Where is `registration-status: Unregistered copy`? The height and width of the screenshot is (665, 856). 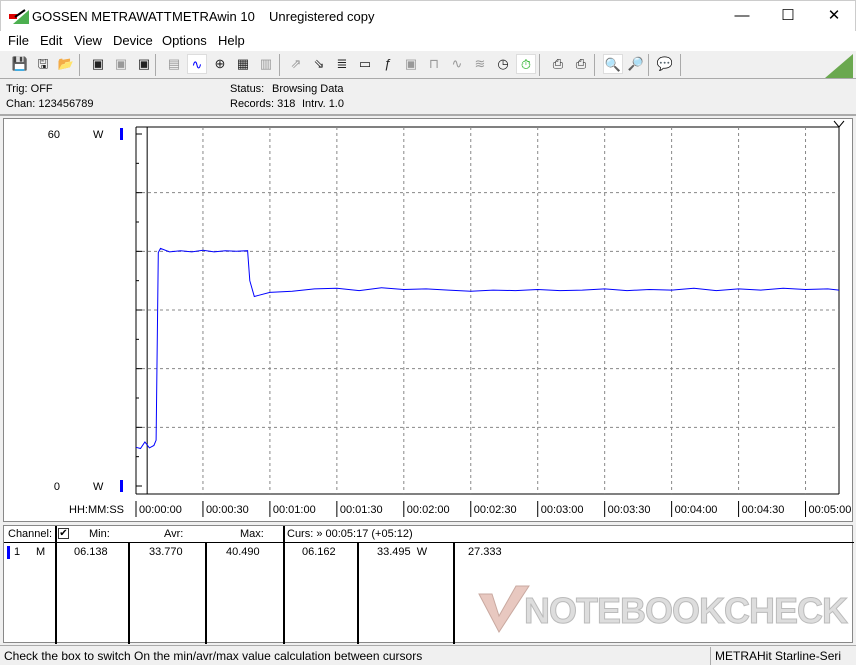 registration-status: Unregistered copy is located at coordinates (322, 16).